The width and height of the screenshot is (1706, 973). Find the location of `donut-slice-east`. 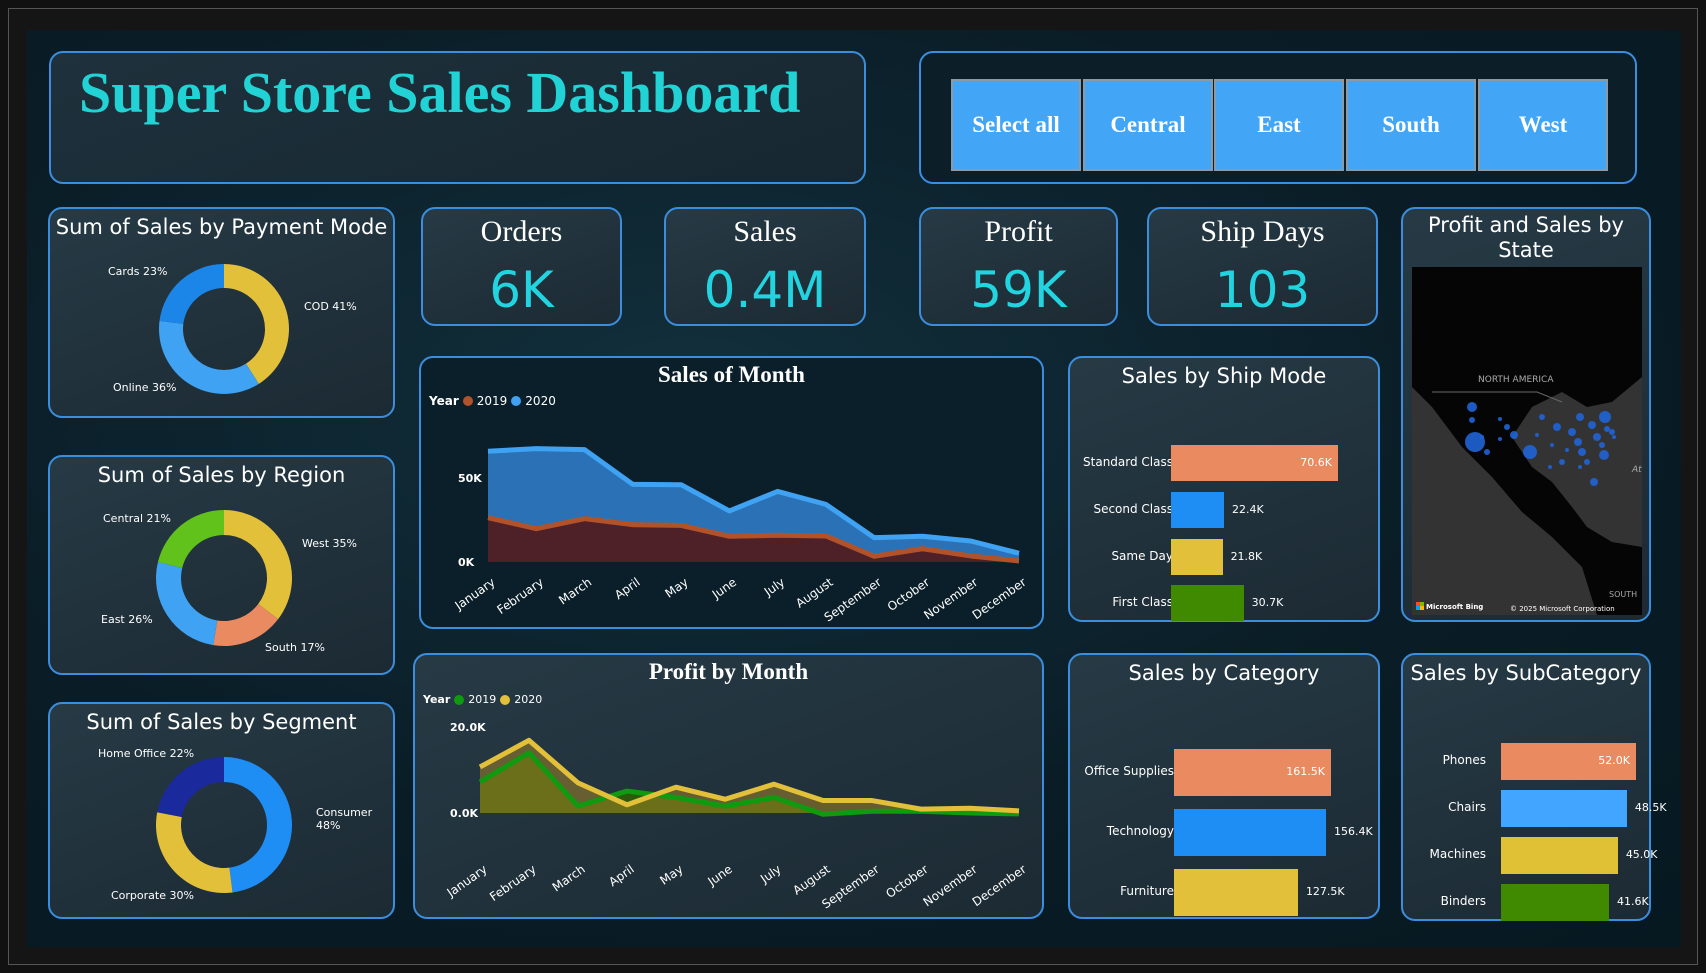

donut-slice-east is located at coordinates (187, 603).